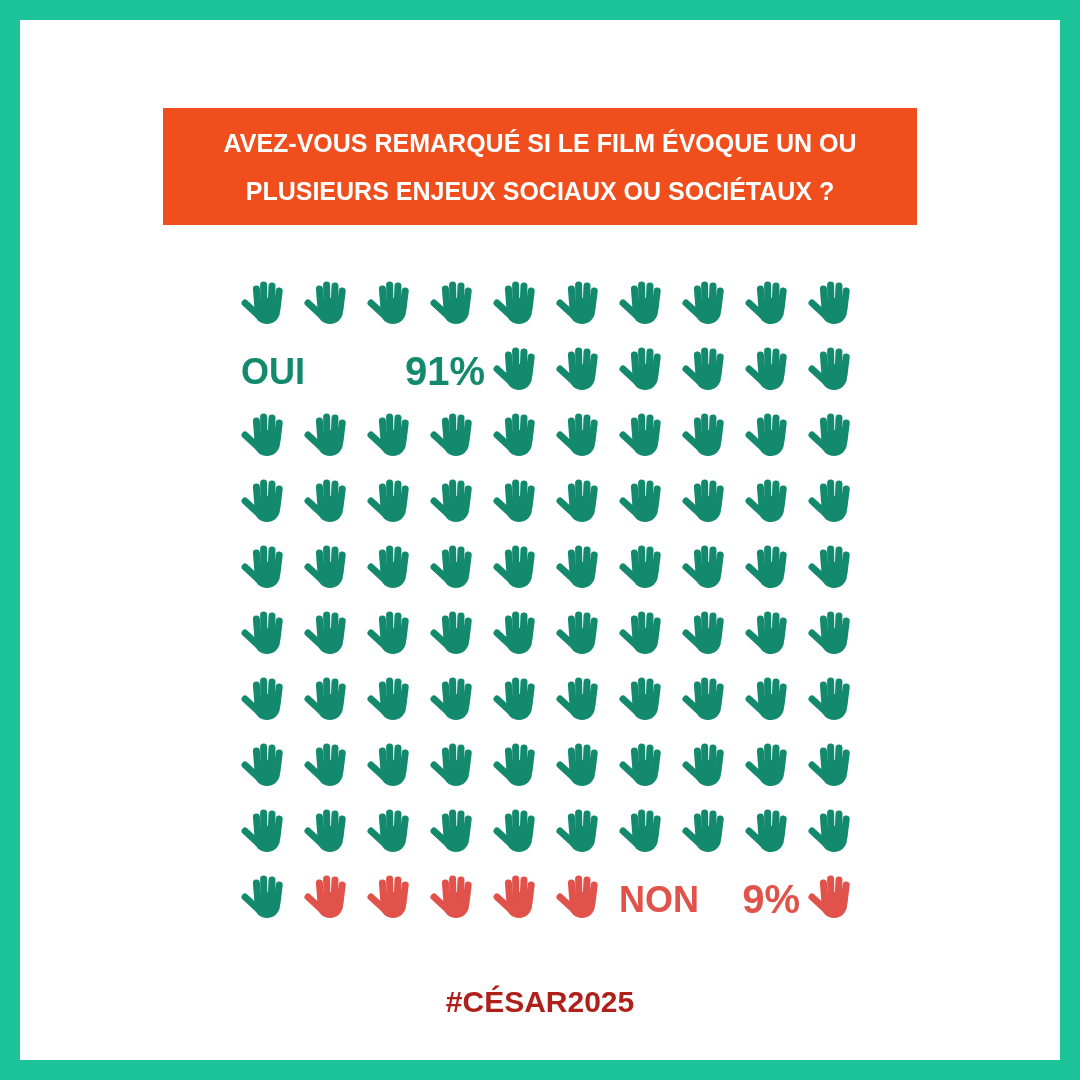 This screenshot has width=1080, height=1080. Describe the element at coordinates (540, 166) in the screenshot. I see `text: AVEZ-VOUS REMARQUÉ SI LE FILM ÉVOQUE UN OU PLUSIEURS ENJEUX SOCIAUX OU SOCIÉTAUX ?` at that location.